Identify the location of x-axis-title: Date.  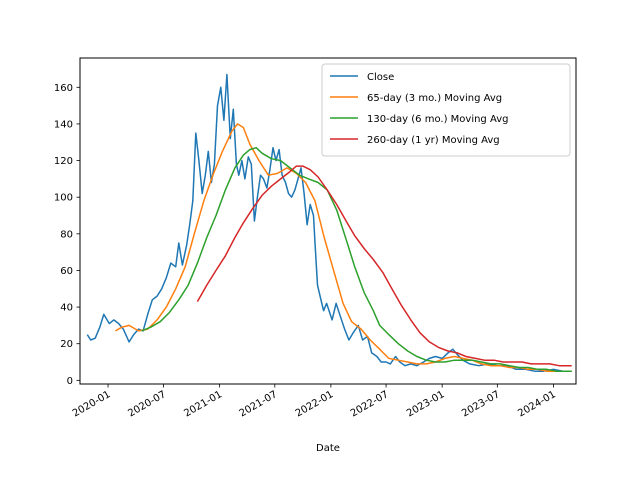
(328, 448).